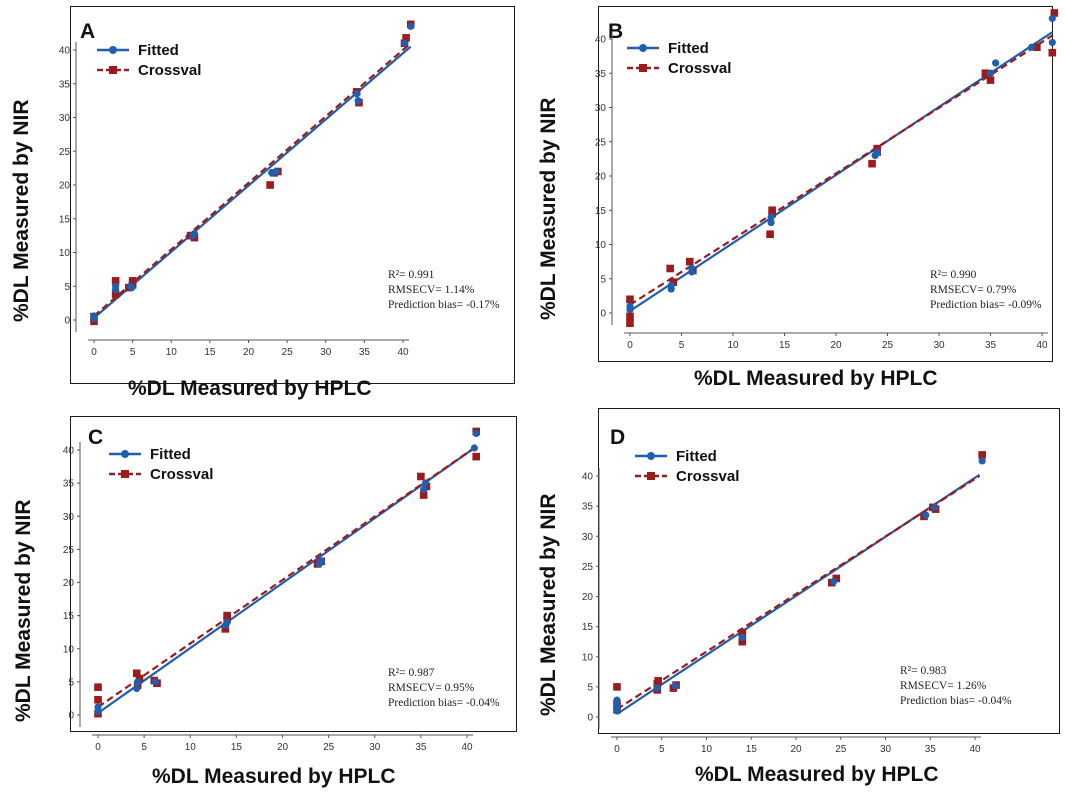 This screenshot has height=796, width=1065. Describe the element at coordinates (798, 593) in the screenshot. I see `regression-line-crossval` at that location.